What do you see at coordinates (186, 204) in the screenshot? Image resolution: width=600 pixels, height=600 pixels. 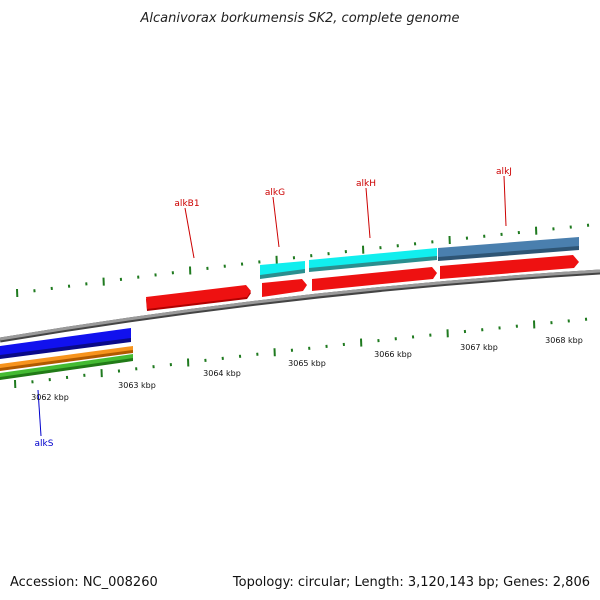 I see `gene-label-alkB1: alkB1` at bounding box center [186, 204].